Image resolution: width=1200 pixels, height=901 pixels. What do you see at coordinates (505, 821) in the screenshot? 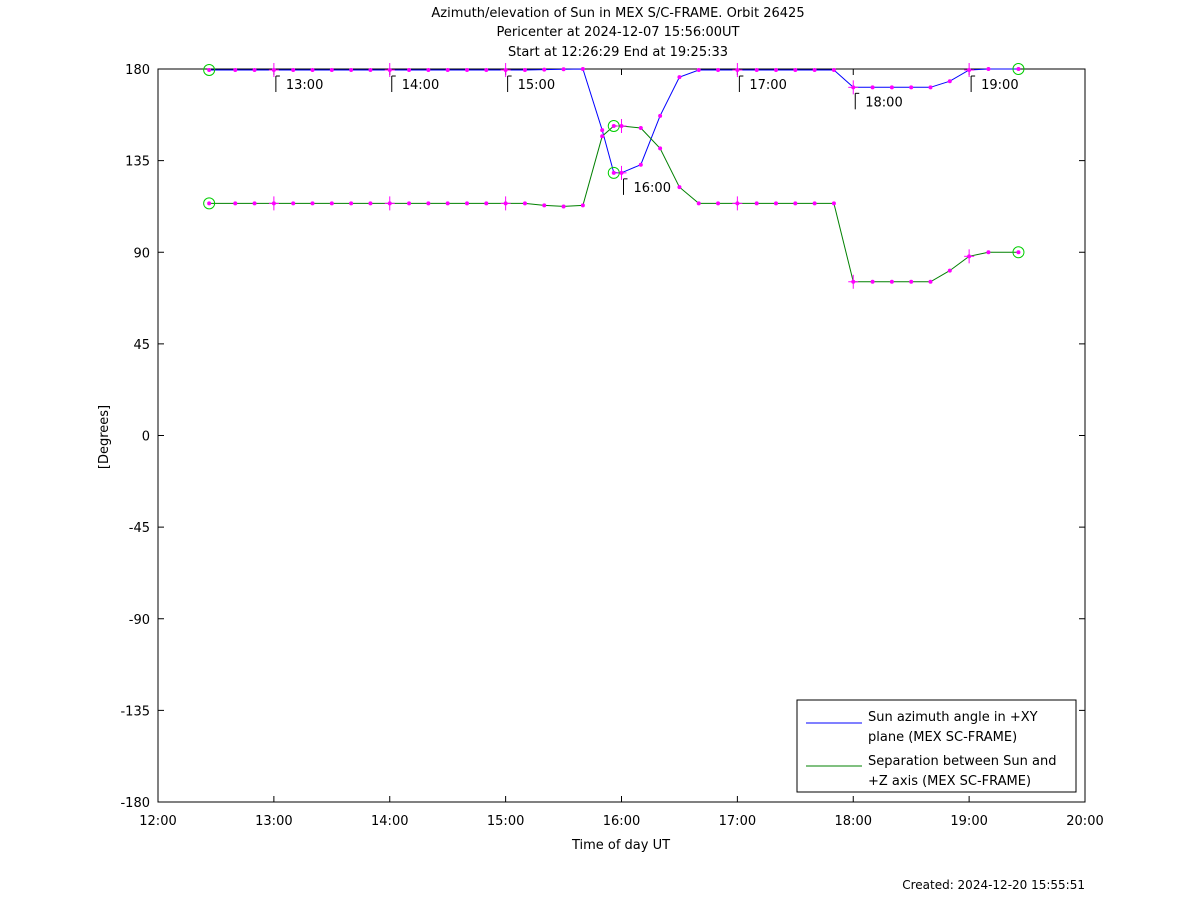
I see `x-tick-label: 15:00` at bounding box center [505, 821].